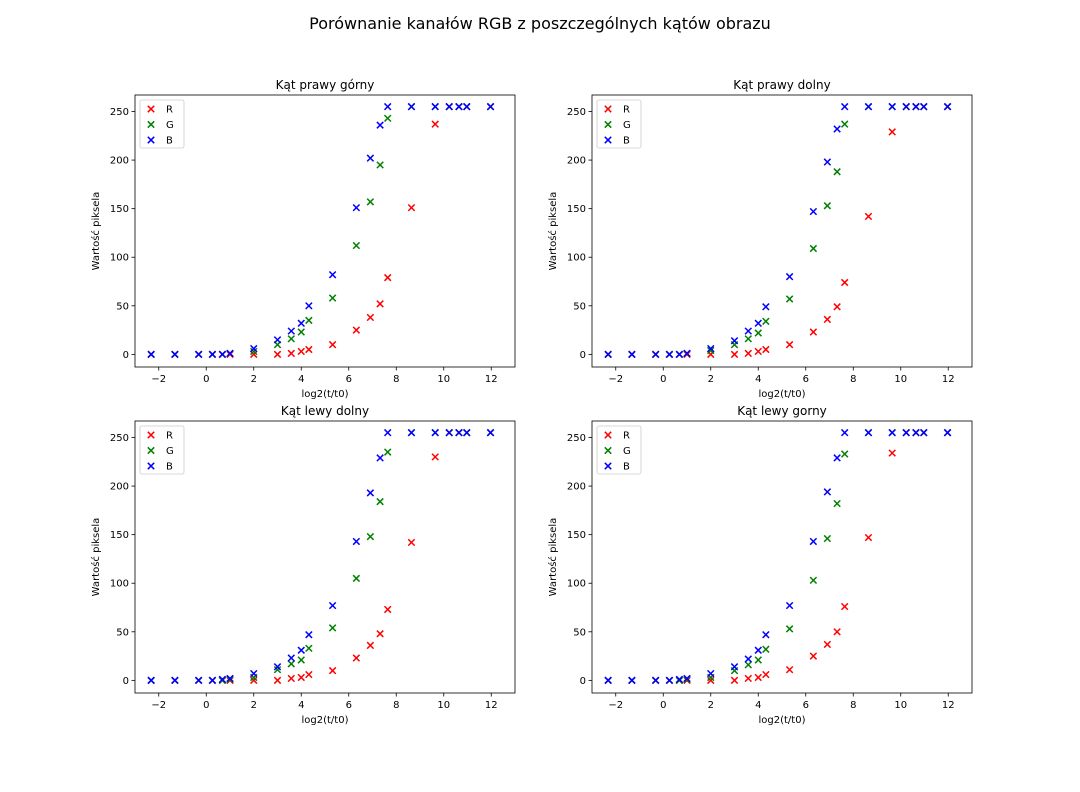 Image resolution: width=1080 pixels, height=792 pixels. I want to click on x-tick-label: 12, so click(491, 379).